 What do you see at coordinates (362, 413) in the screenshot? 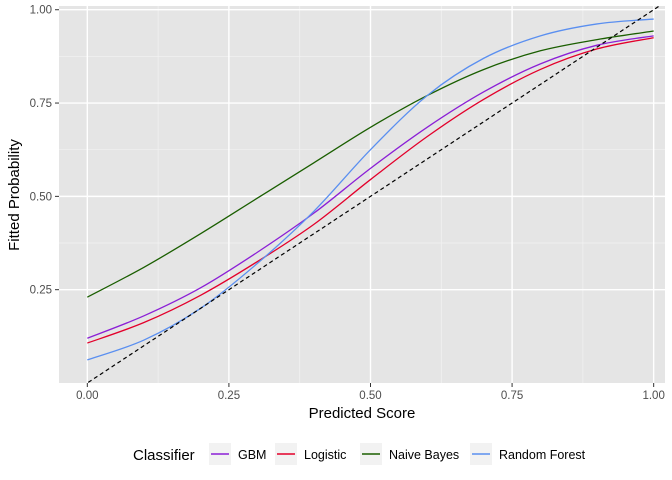
I see `x-axis-title: Predicted Score` at bounding box center [362, 413].